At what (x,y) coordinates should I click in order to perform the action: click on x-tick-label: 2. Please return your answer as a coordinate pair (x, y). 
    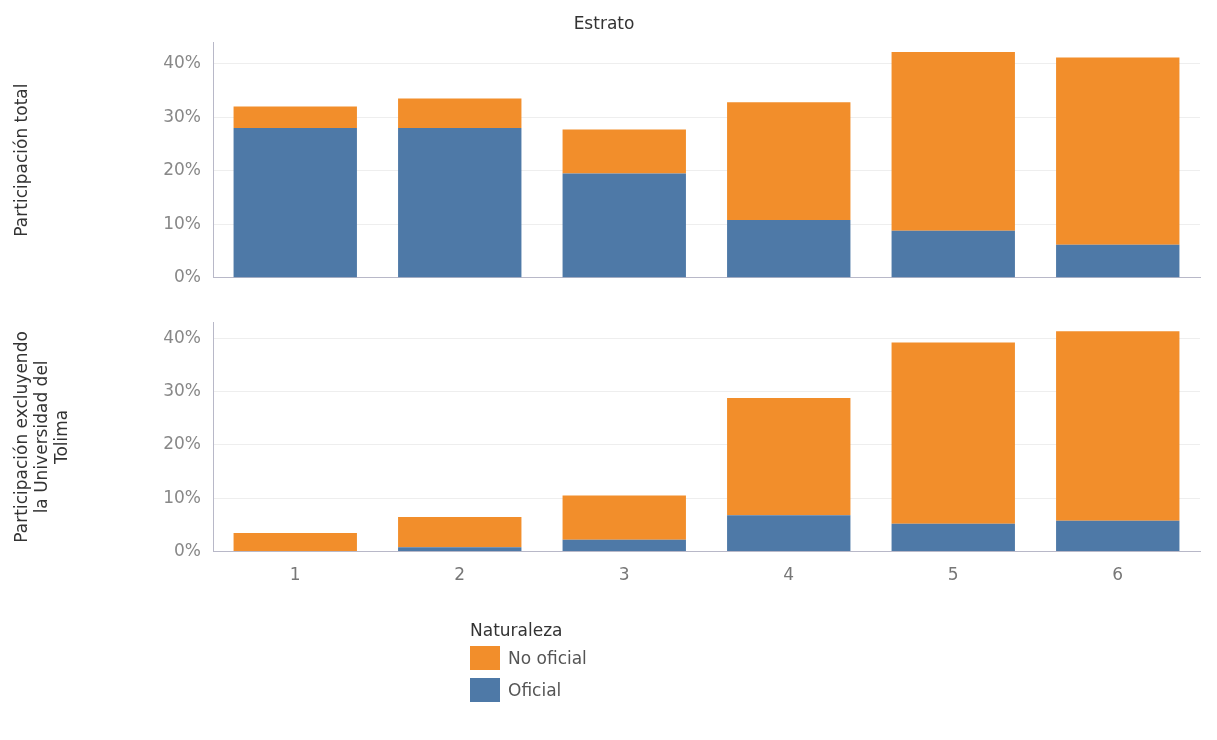
    Looking at the image, I should click on (460, 574).